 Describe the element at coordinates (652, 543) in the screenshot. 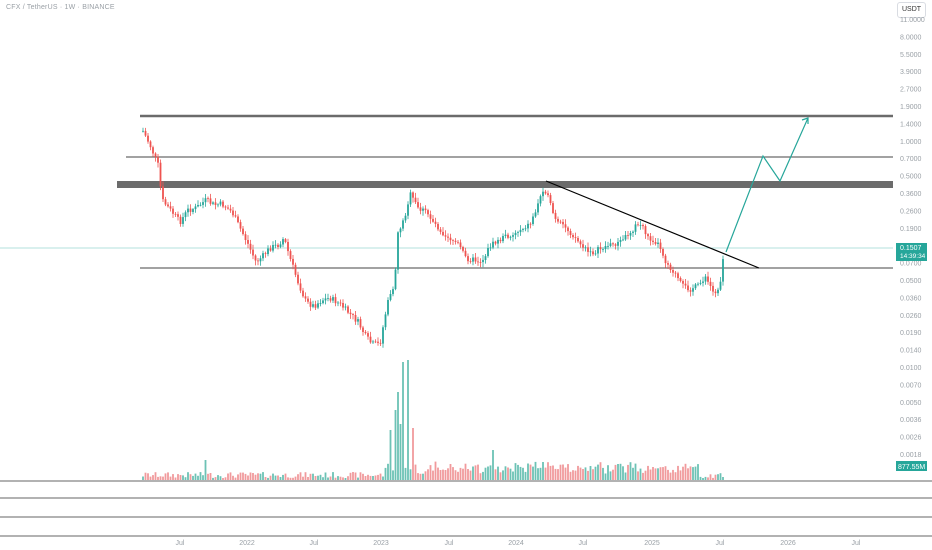

I see `time-tick-label: 2025` at that location.